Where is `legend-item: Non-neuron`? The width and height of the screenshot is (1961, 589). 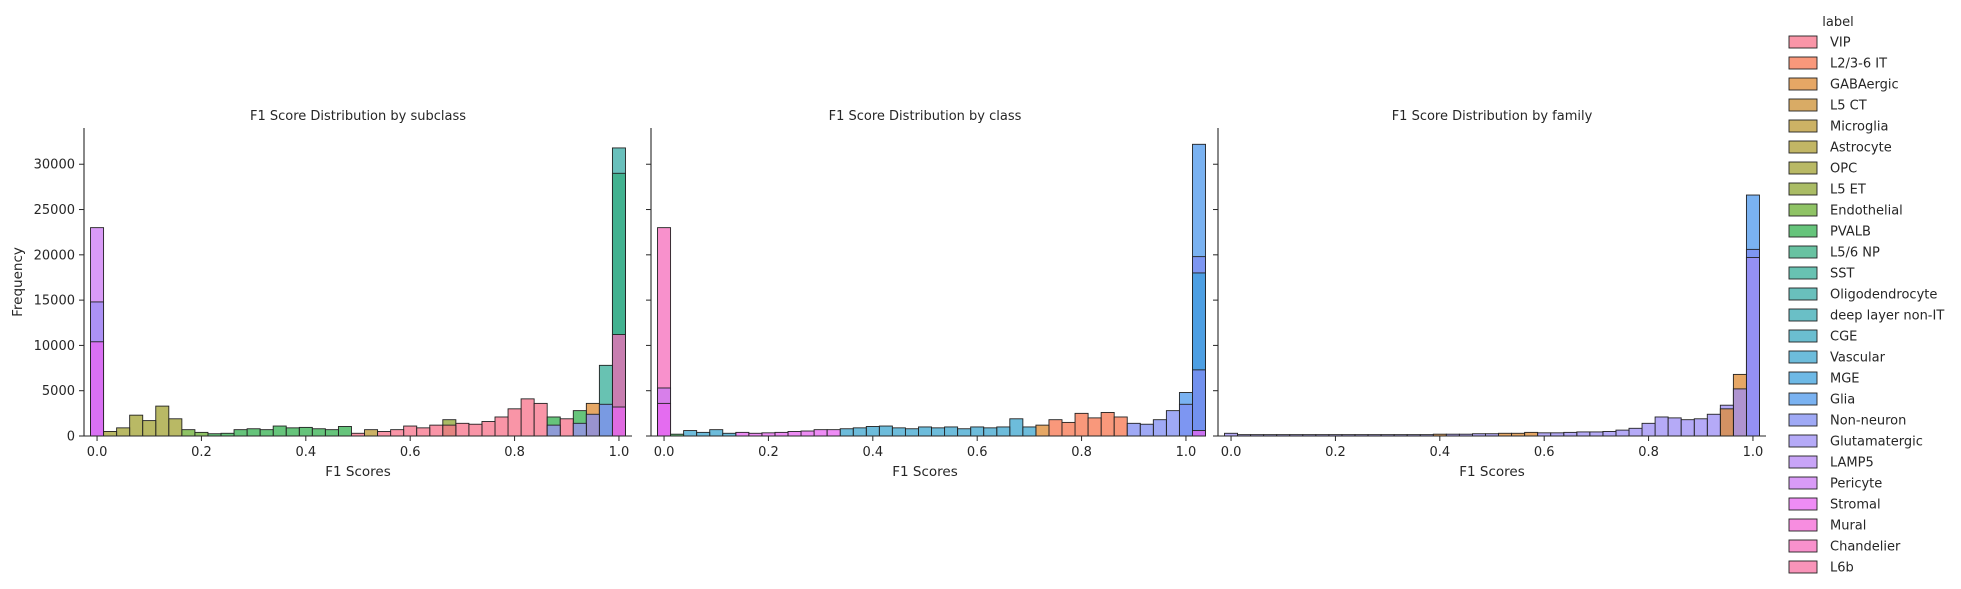 legend-item: Non-neuron is located at coordinates (1847, 421).